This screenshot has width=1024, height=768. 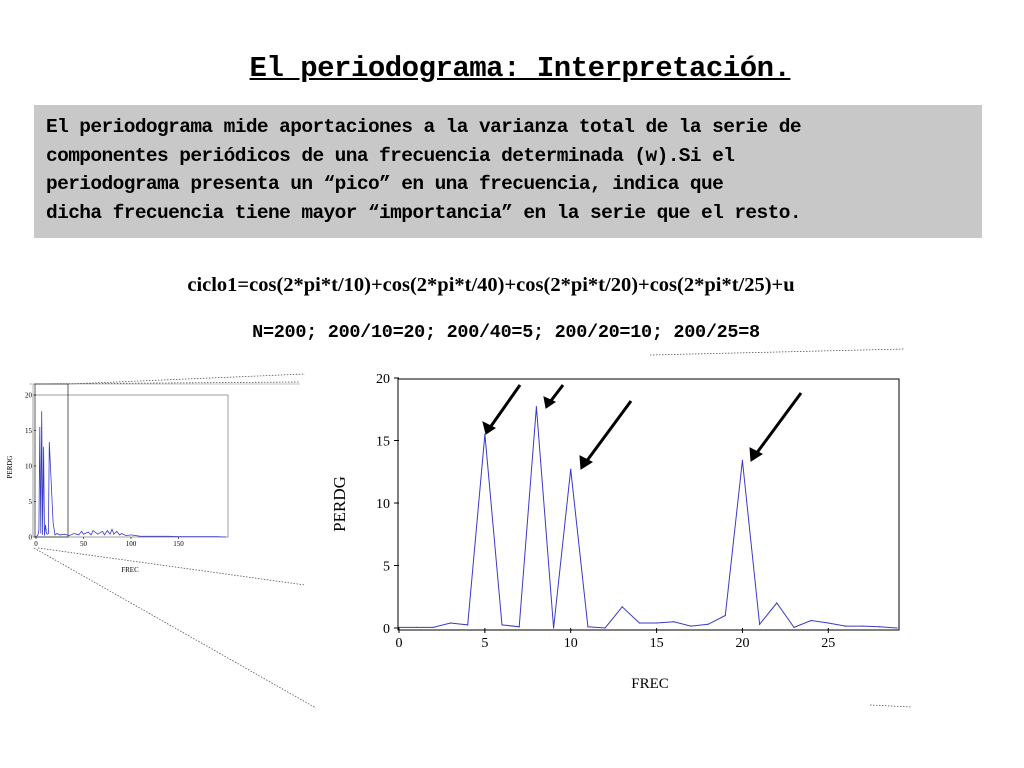 What do you see at coordinates (130, 570) in the screenshot?
I see `small-chart-x-label: FREC` at bounding box center [130, 570].